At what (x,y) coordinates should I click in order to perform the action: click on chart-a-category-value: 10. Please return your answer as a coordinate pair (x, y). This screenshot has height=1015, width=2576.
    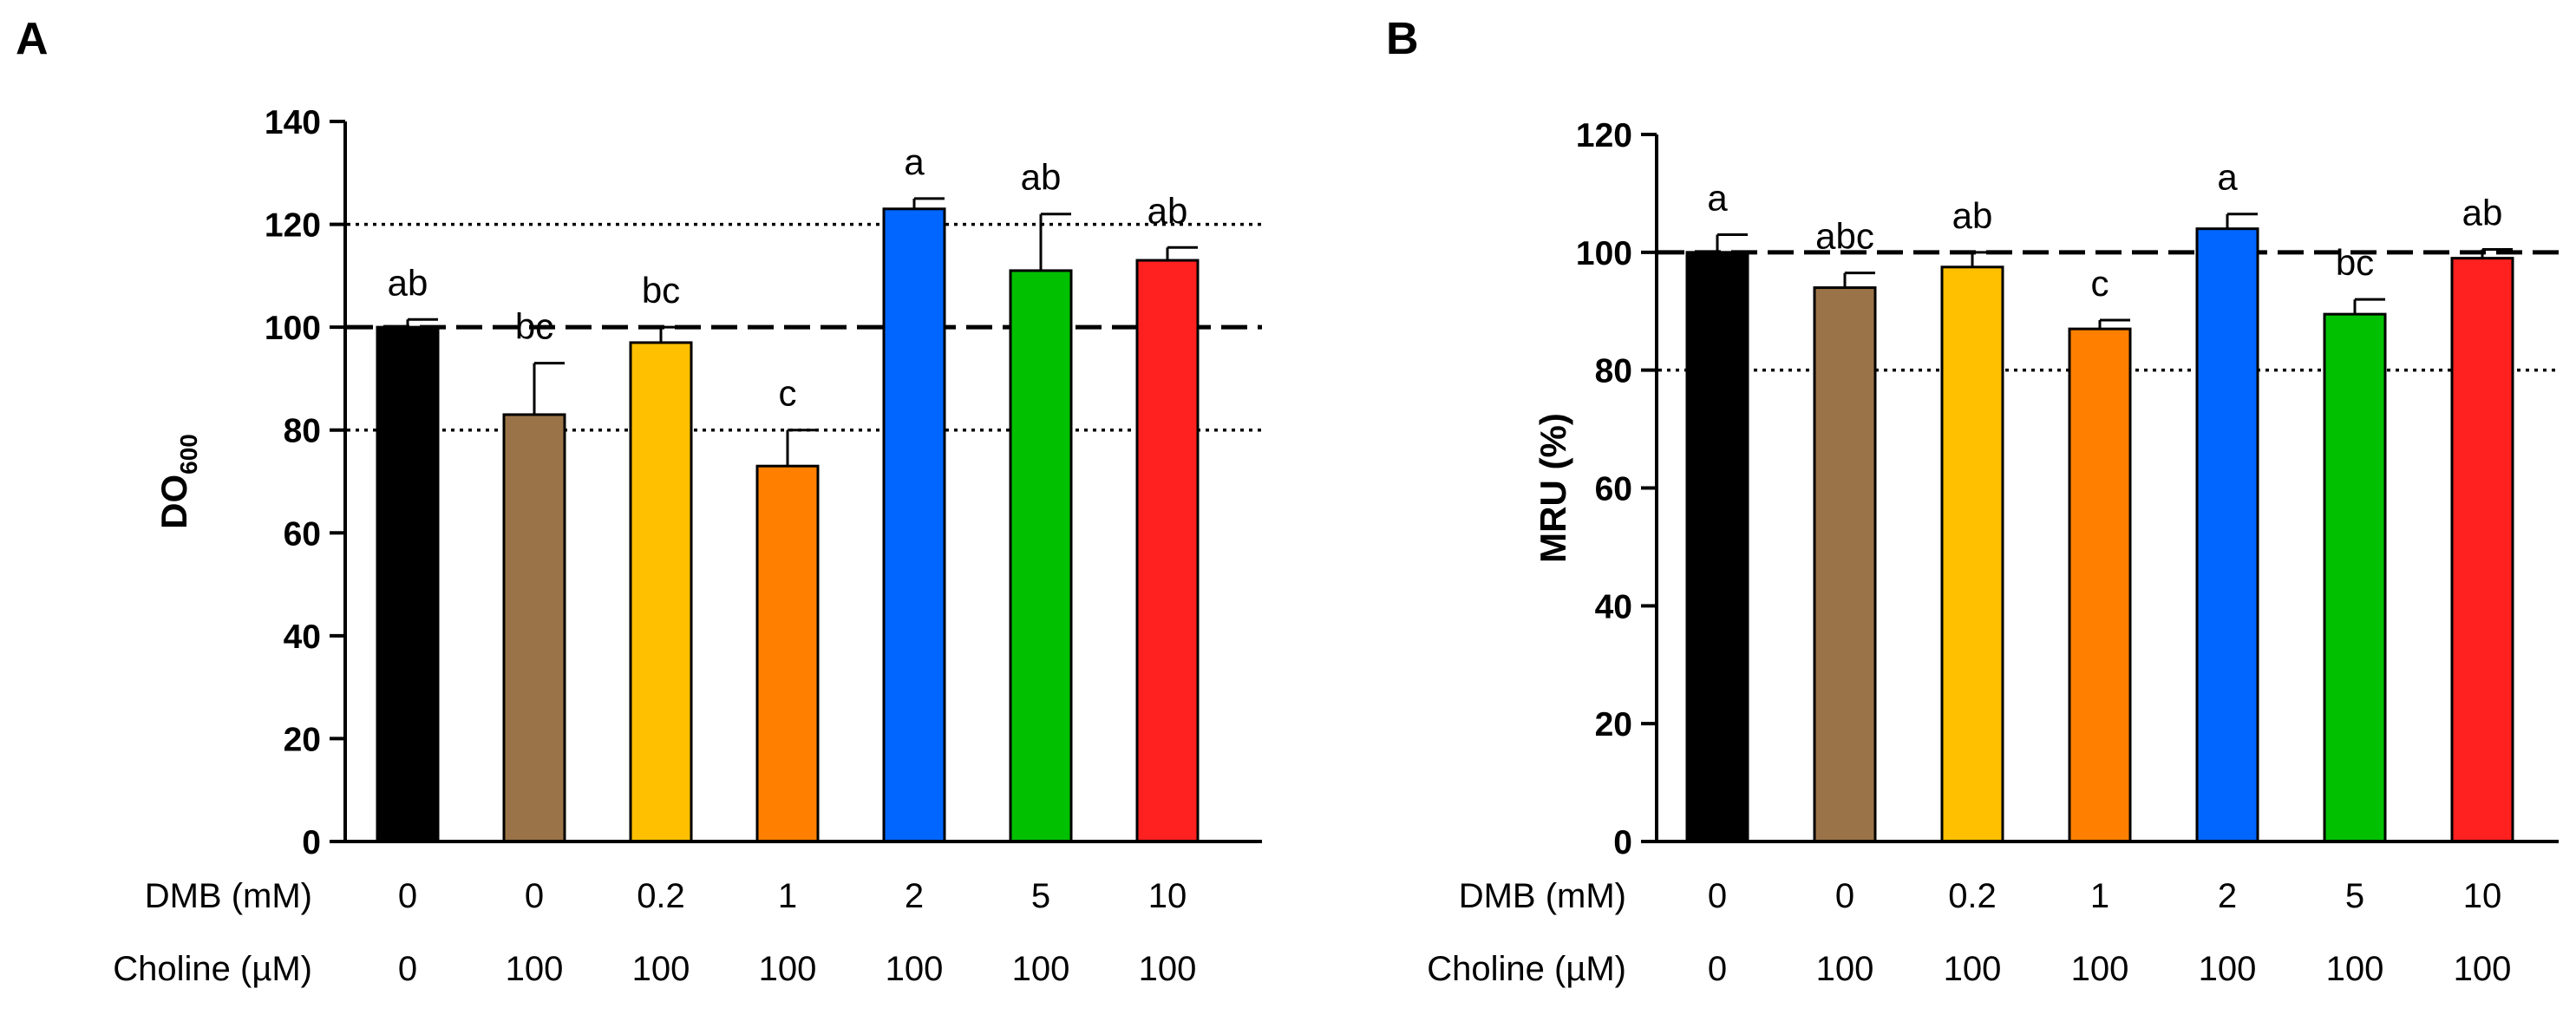
    Looking at the image, I should click on (1167, 896).